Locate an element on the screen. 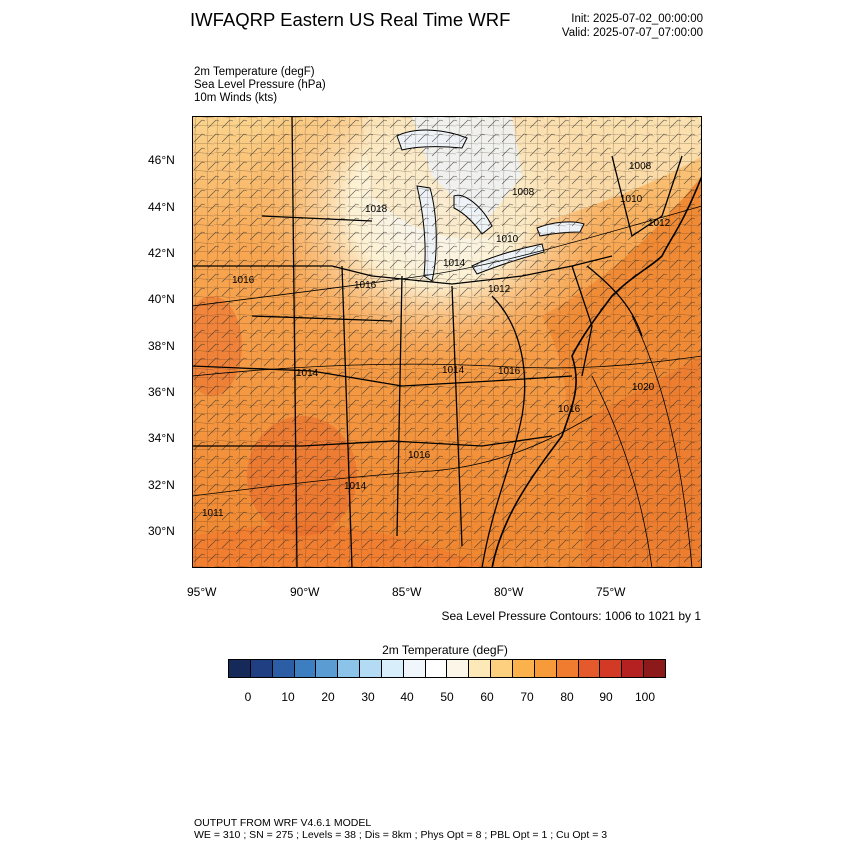 This screenshot has height=850, width=850. colorbar-tick-label: 20 is located at coordinates (328, 697).